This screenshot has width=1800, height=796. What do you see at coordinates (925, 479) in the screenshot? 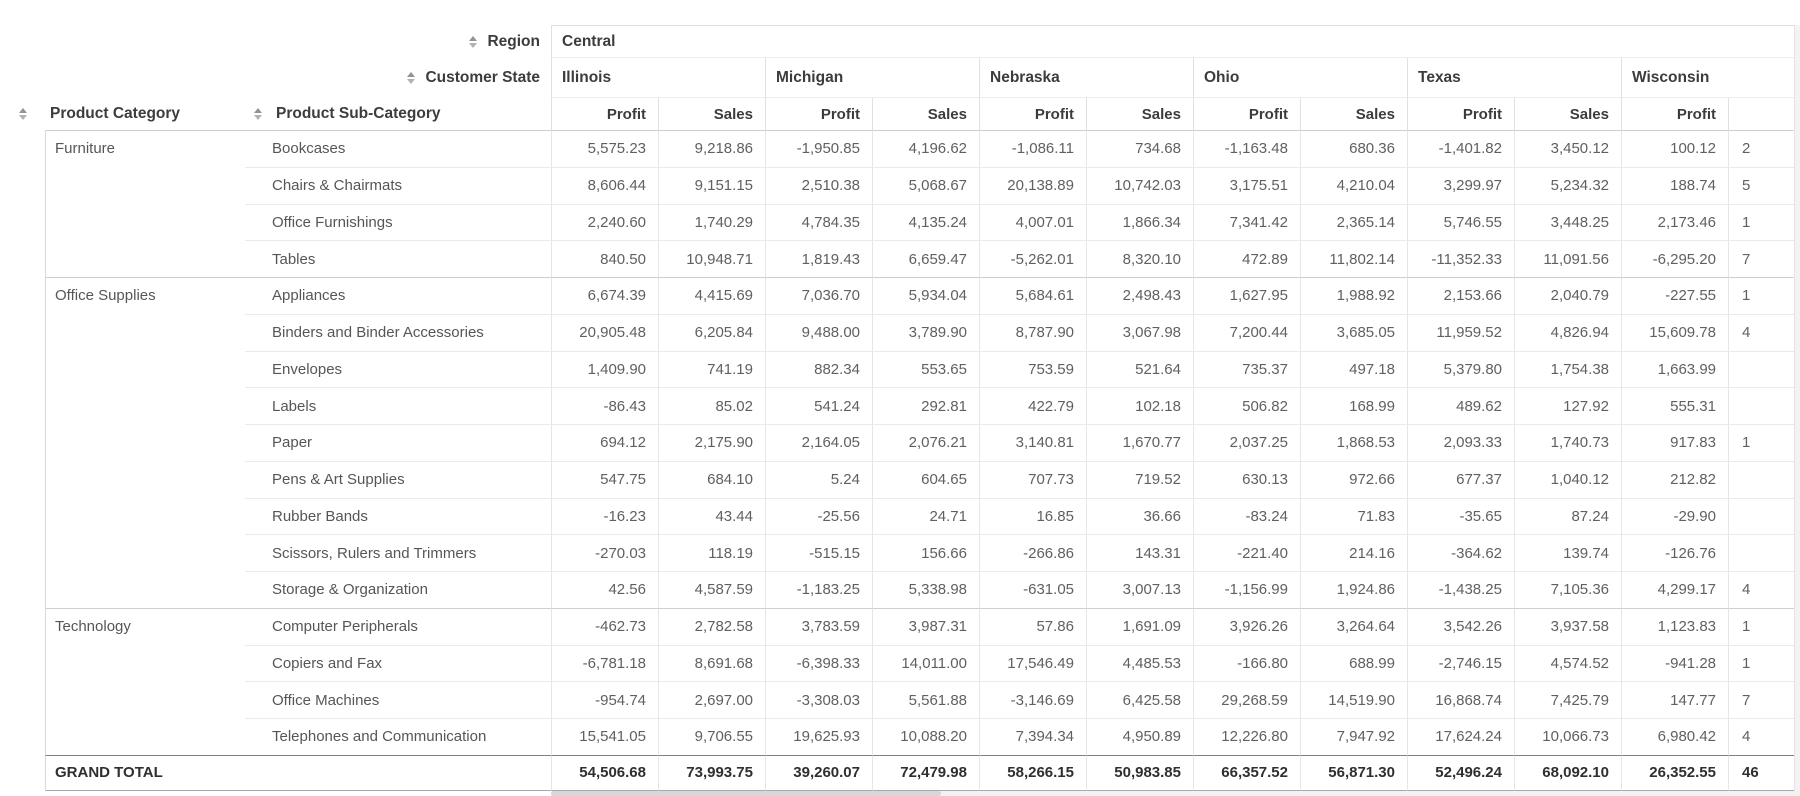
I see `value-cell-sales: 604.65` at bounding box center [925, 479].